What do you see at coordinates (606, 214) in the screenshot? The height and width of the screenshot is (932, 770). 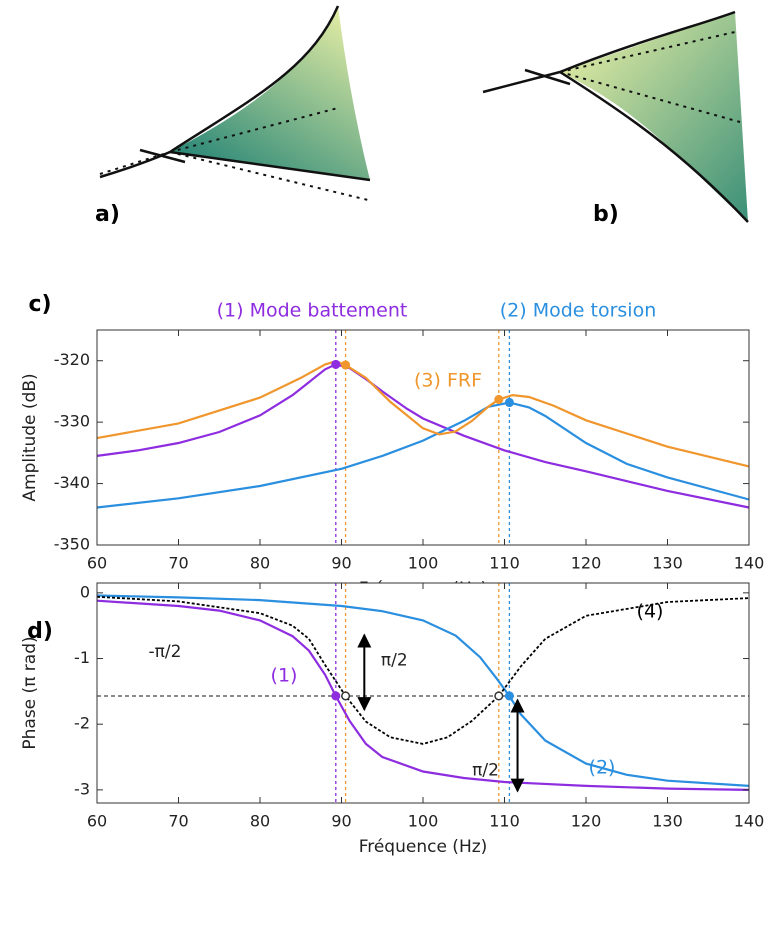 I see `panel-label: b)` at bounding box center [606, 214].